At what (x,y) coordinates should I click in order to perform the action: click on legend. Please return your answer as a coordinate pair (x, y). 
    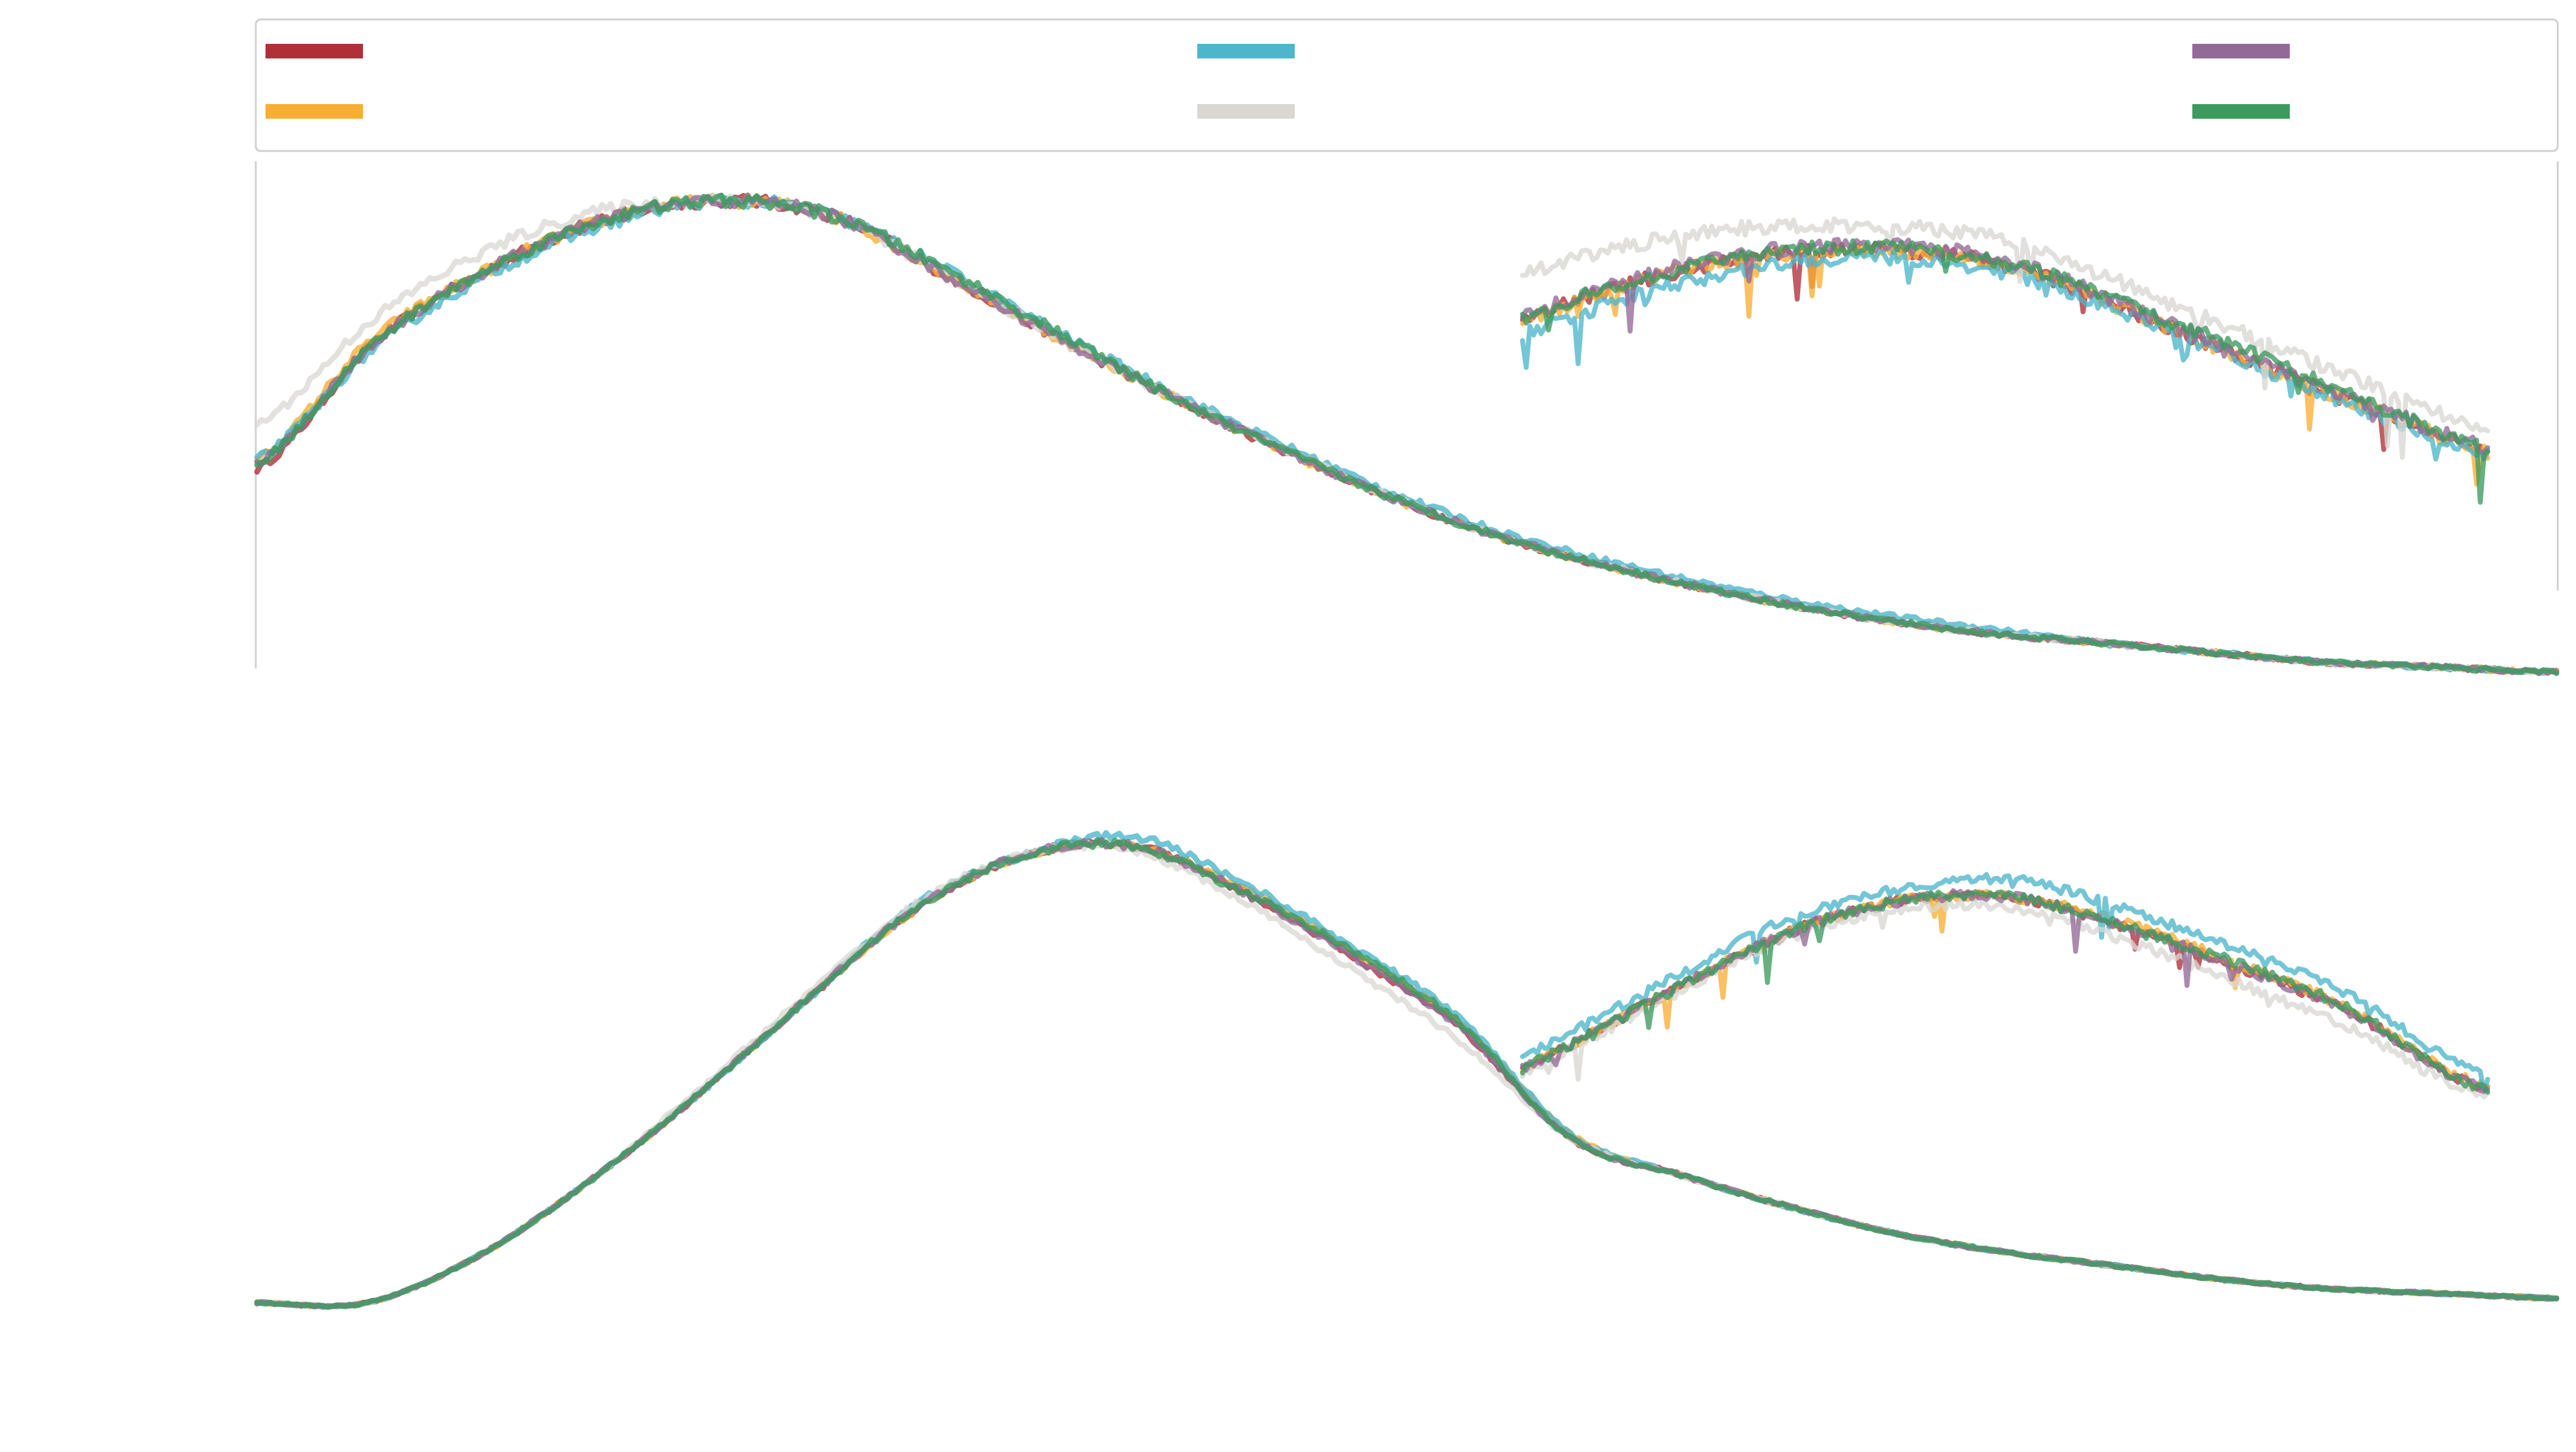
    Looking at the image, I should click on (1407, 85).